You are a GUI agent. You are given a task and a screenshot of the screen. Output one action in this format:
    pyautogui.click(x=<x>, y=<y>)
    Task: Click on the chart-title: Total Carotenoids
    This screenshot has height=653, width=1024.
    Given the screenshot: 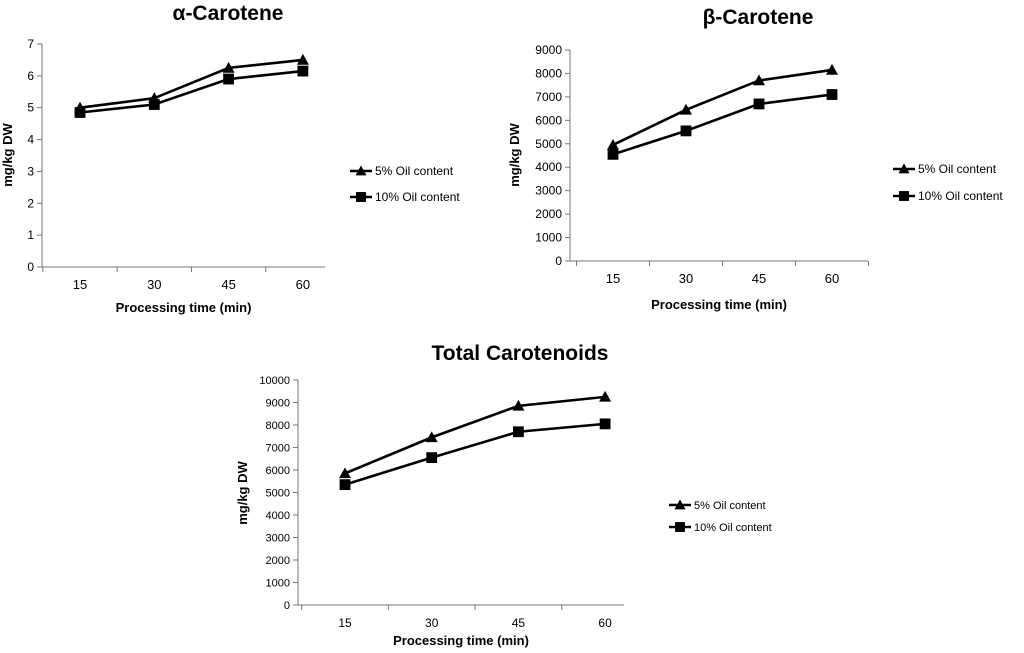 What is the action you would take?
    pyautogui.click(x=520, y=353)
    